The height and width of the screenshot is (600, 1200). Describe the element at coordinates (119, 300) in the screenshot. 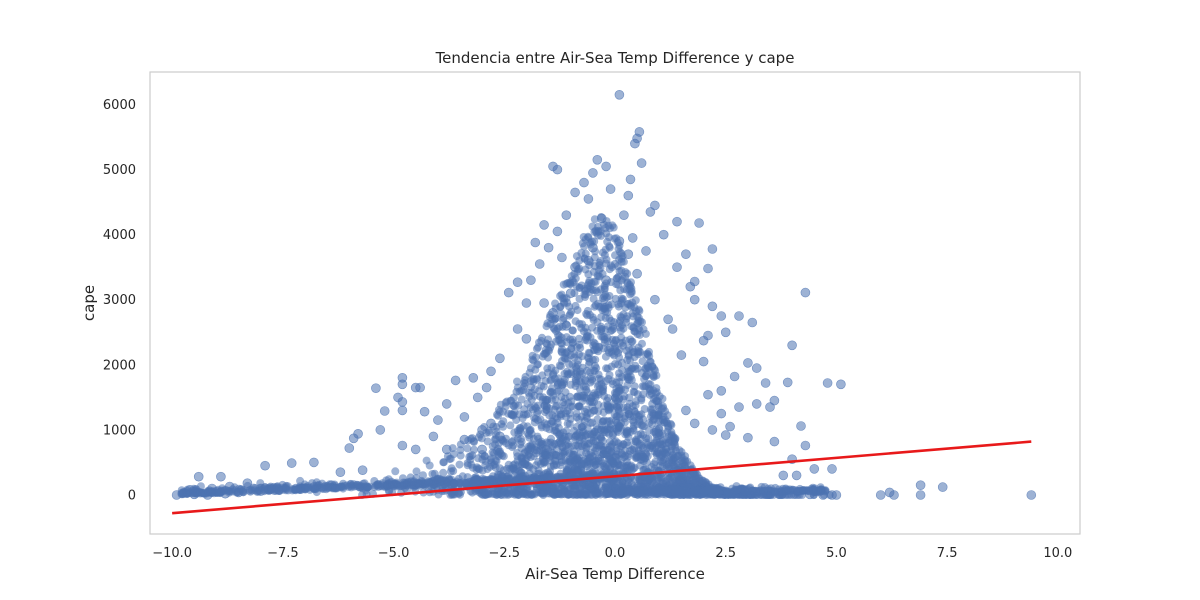

I see `y-tick-label: 3000` at that location.